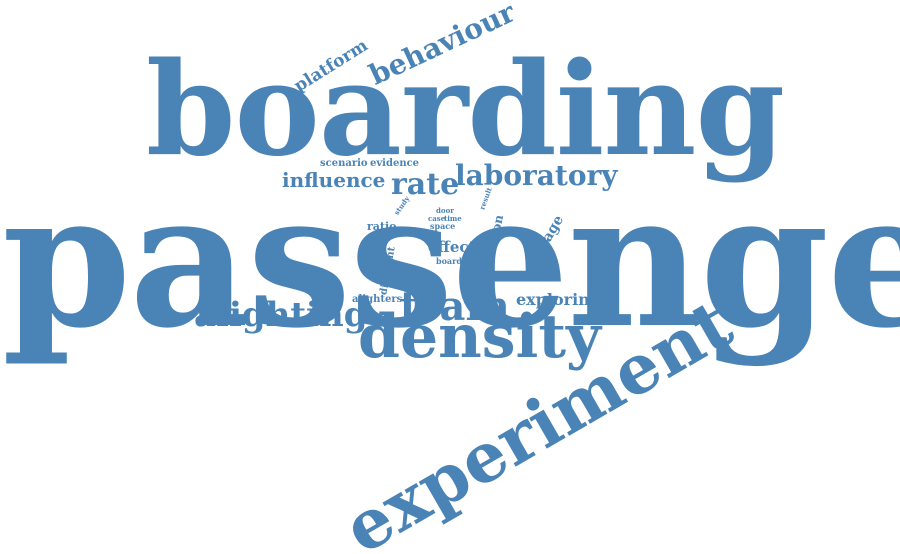 Image resolution: width=900 pixels, height=554 pixels. Describe the element at coordinates (344, 163) in the screenshot. I see `word-scenario: scenario` at that location.